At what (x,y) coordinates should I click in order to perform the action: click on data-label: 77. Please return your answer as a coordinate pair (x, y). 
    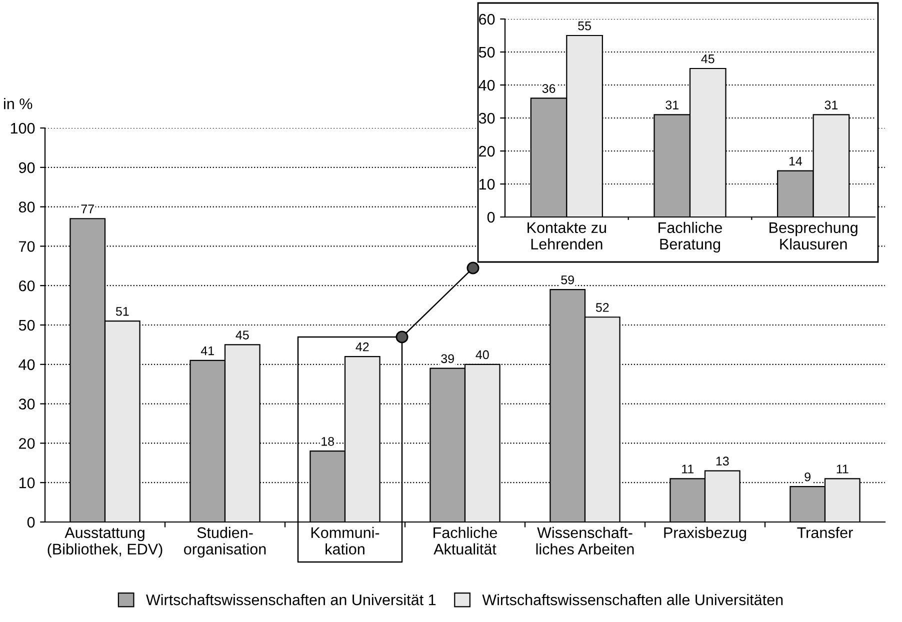
    Looking at the image, I should click on (87, 209).